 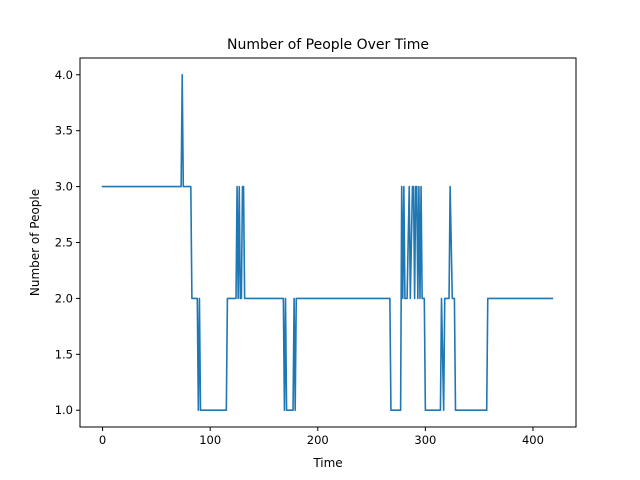 I want to click on y-tick-label: 2.5, so click(x=64, y=243).